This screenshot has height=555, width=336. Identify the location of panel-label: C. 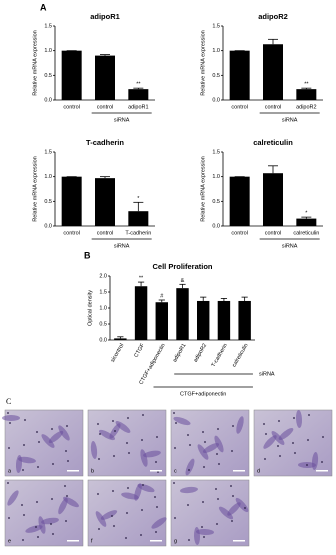
(8, 401).